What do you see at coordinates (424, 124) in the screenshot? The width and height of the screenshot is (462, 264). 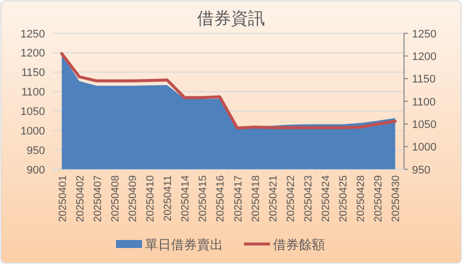 I see `y2-tick-label: 1050` at bounding box center [424, 124].